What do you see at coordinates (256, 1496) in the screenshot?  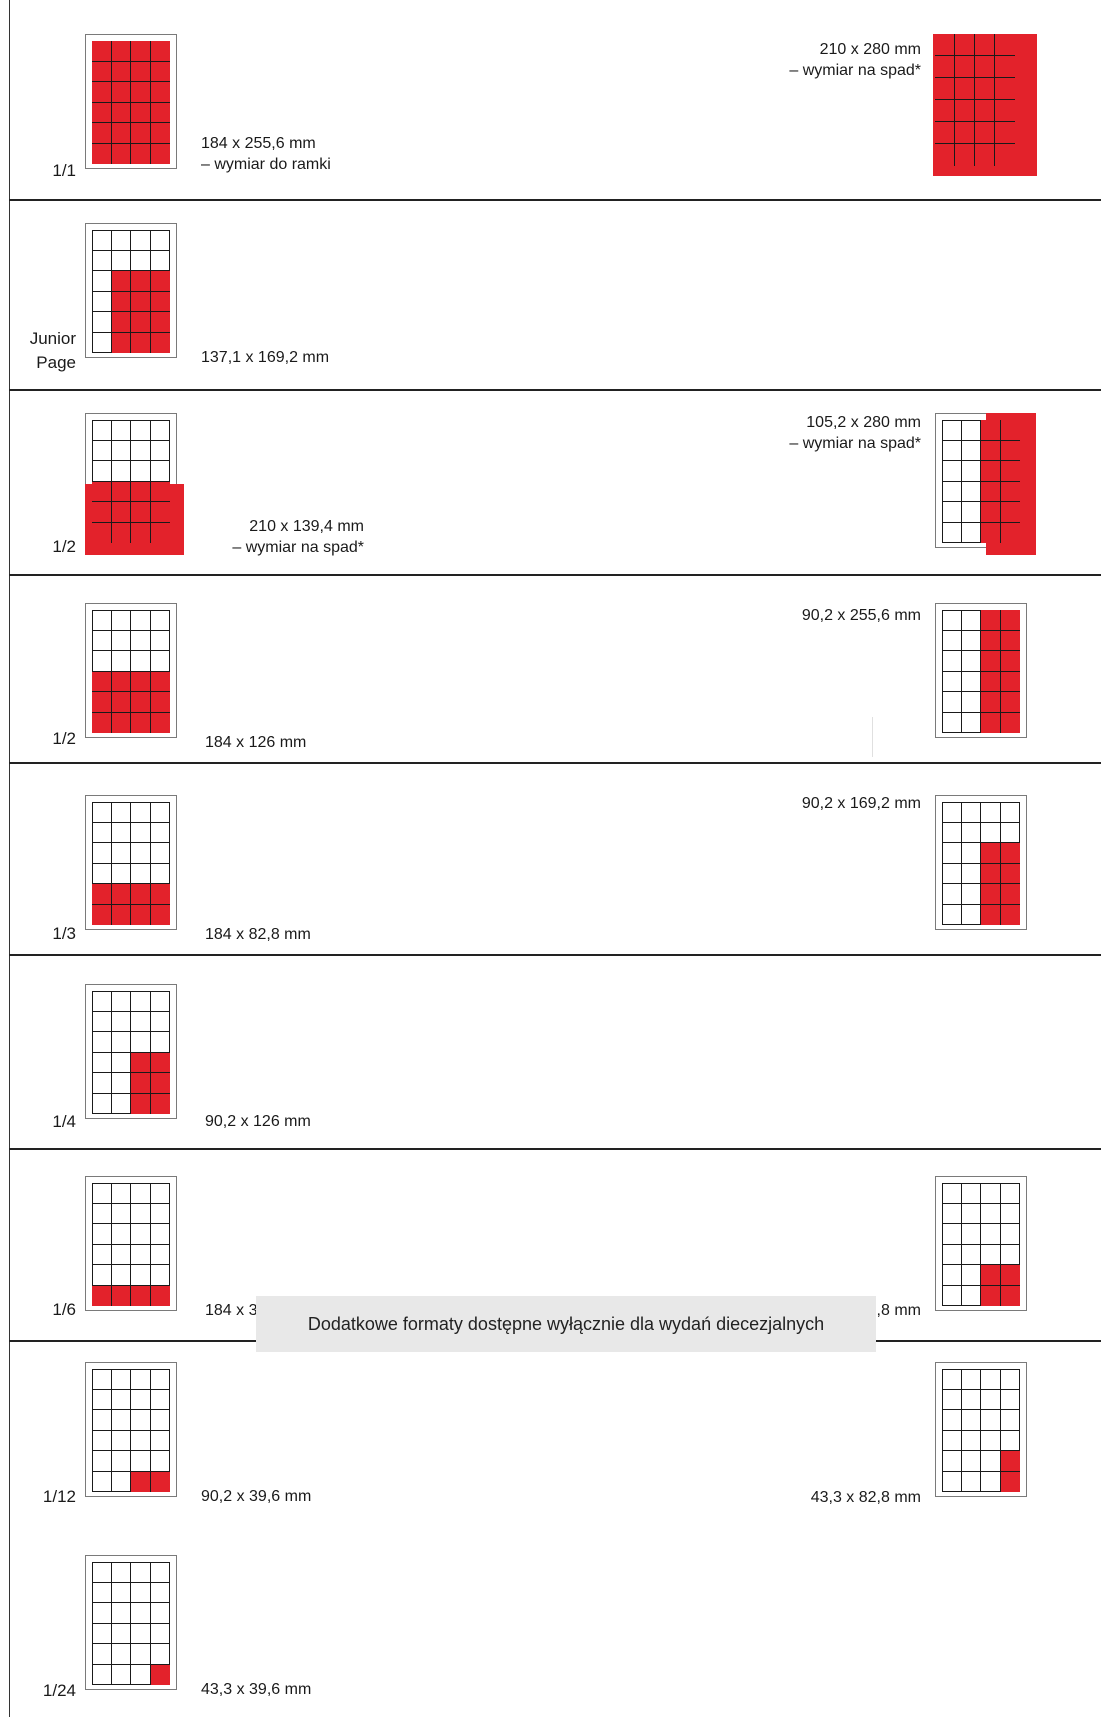 I see `dimension-text: 90,2 x 39,6 mm` at bounding box center [256, 1496].